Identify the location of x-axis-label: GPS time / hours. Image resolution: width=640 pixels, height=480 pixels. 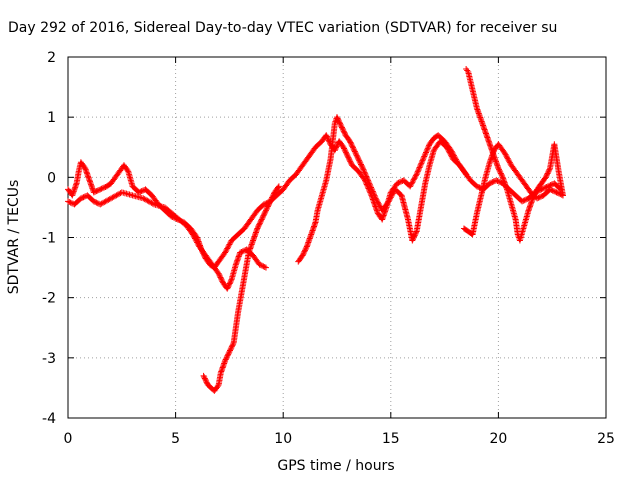
(335, 466).